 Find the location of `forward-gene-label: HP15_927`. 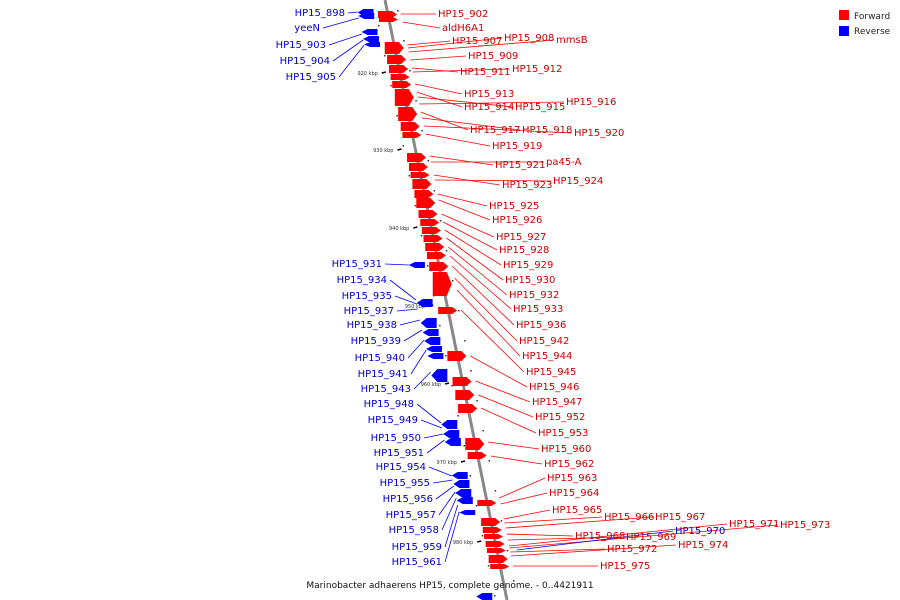

forward-gene-label: HP15_927 is located at coordinates (521, 237).